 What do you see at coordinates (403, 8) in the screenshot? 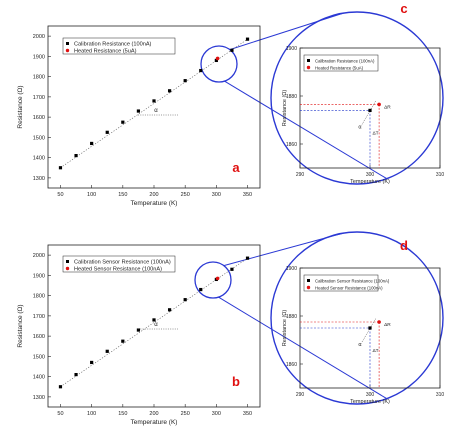
I see `panel-letter: c` at bounding box center [403, 8].